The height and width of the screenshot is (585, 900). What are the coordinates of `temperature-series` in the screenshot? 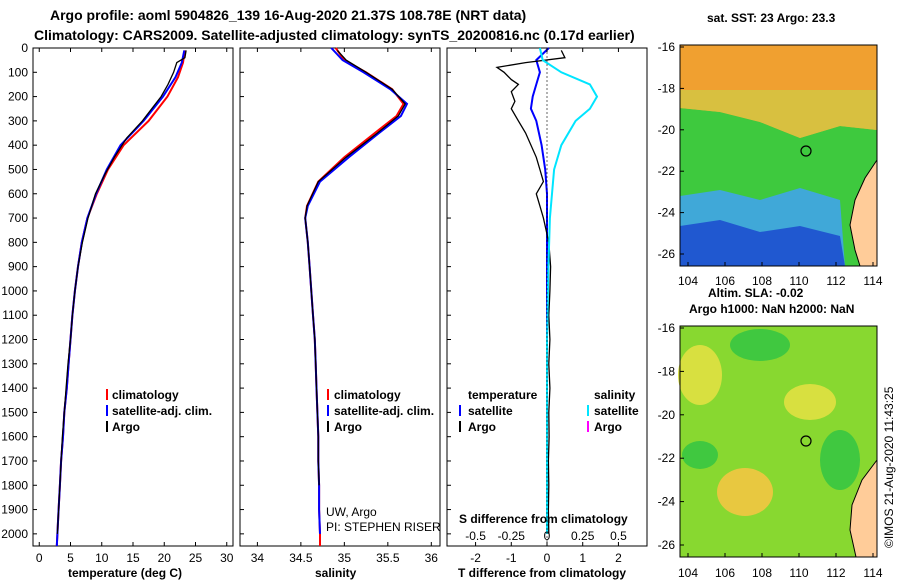 It's located at (121, 298).